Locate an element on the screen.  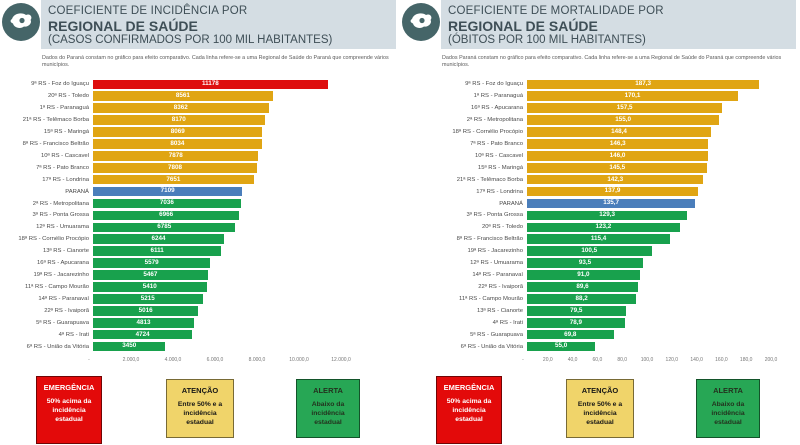
bar: 55,0 is located at coordinates (561, 346).